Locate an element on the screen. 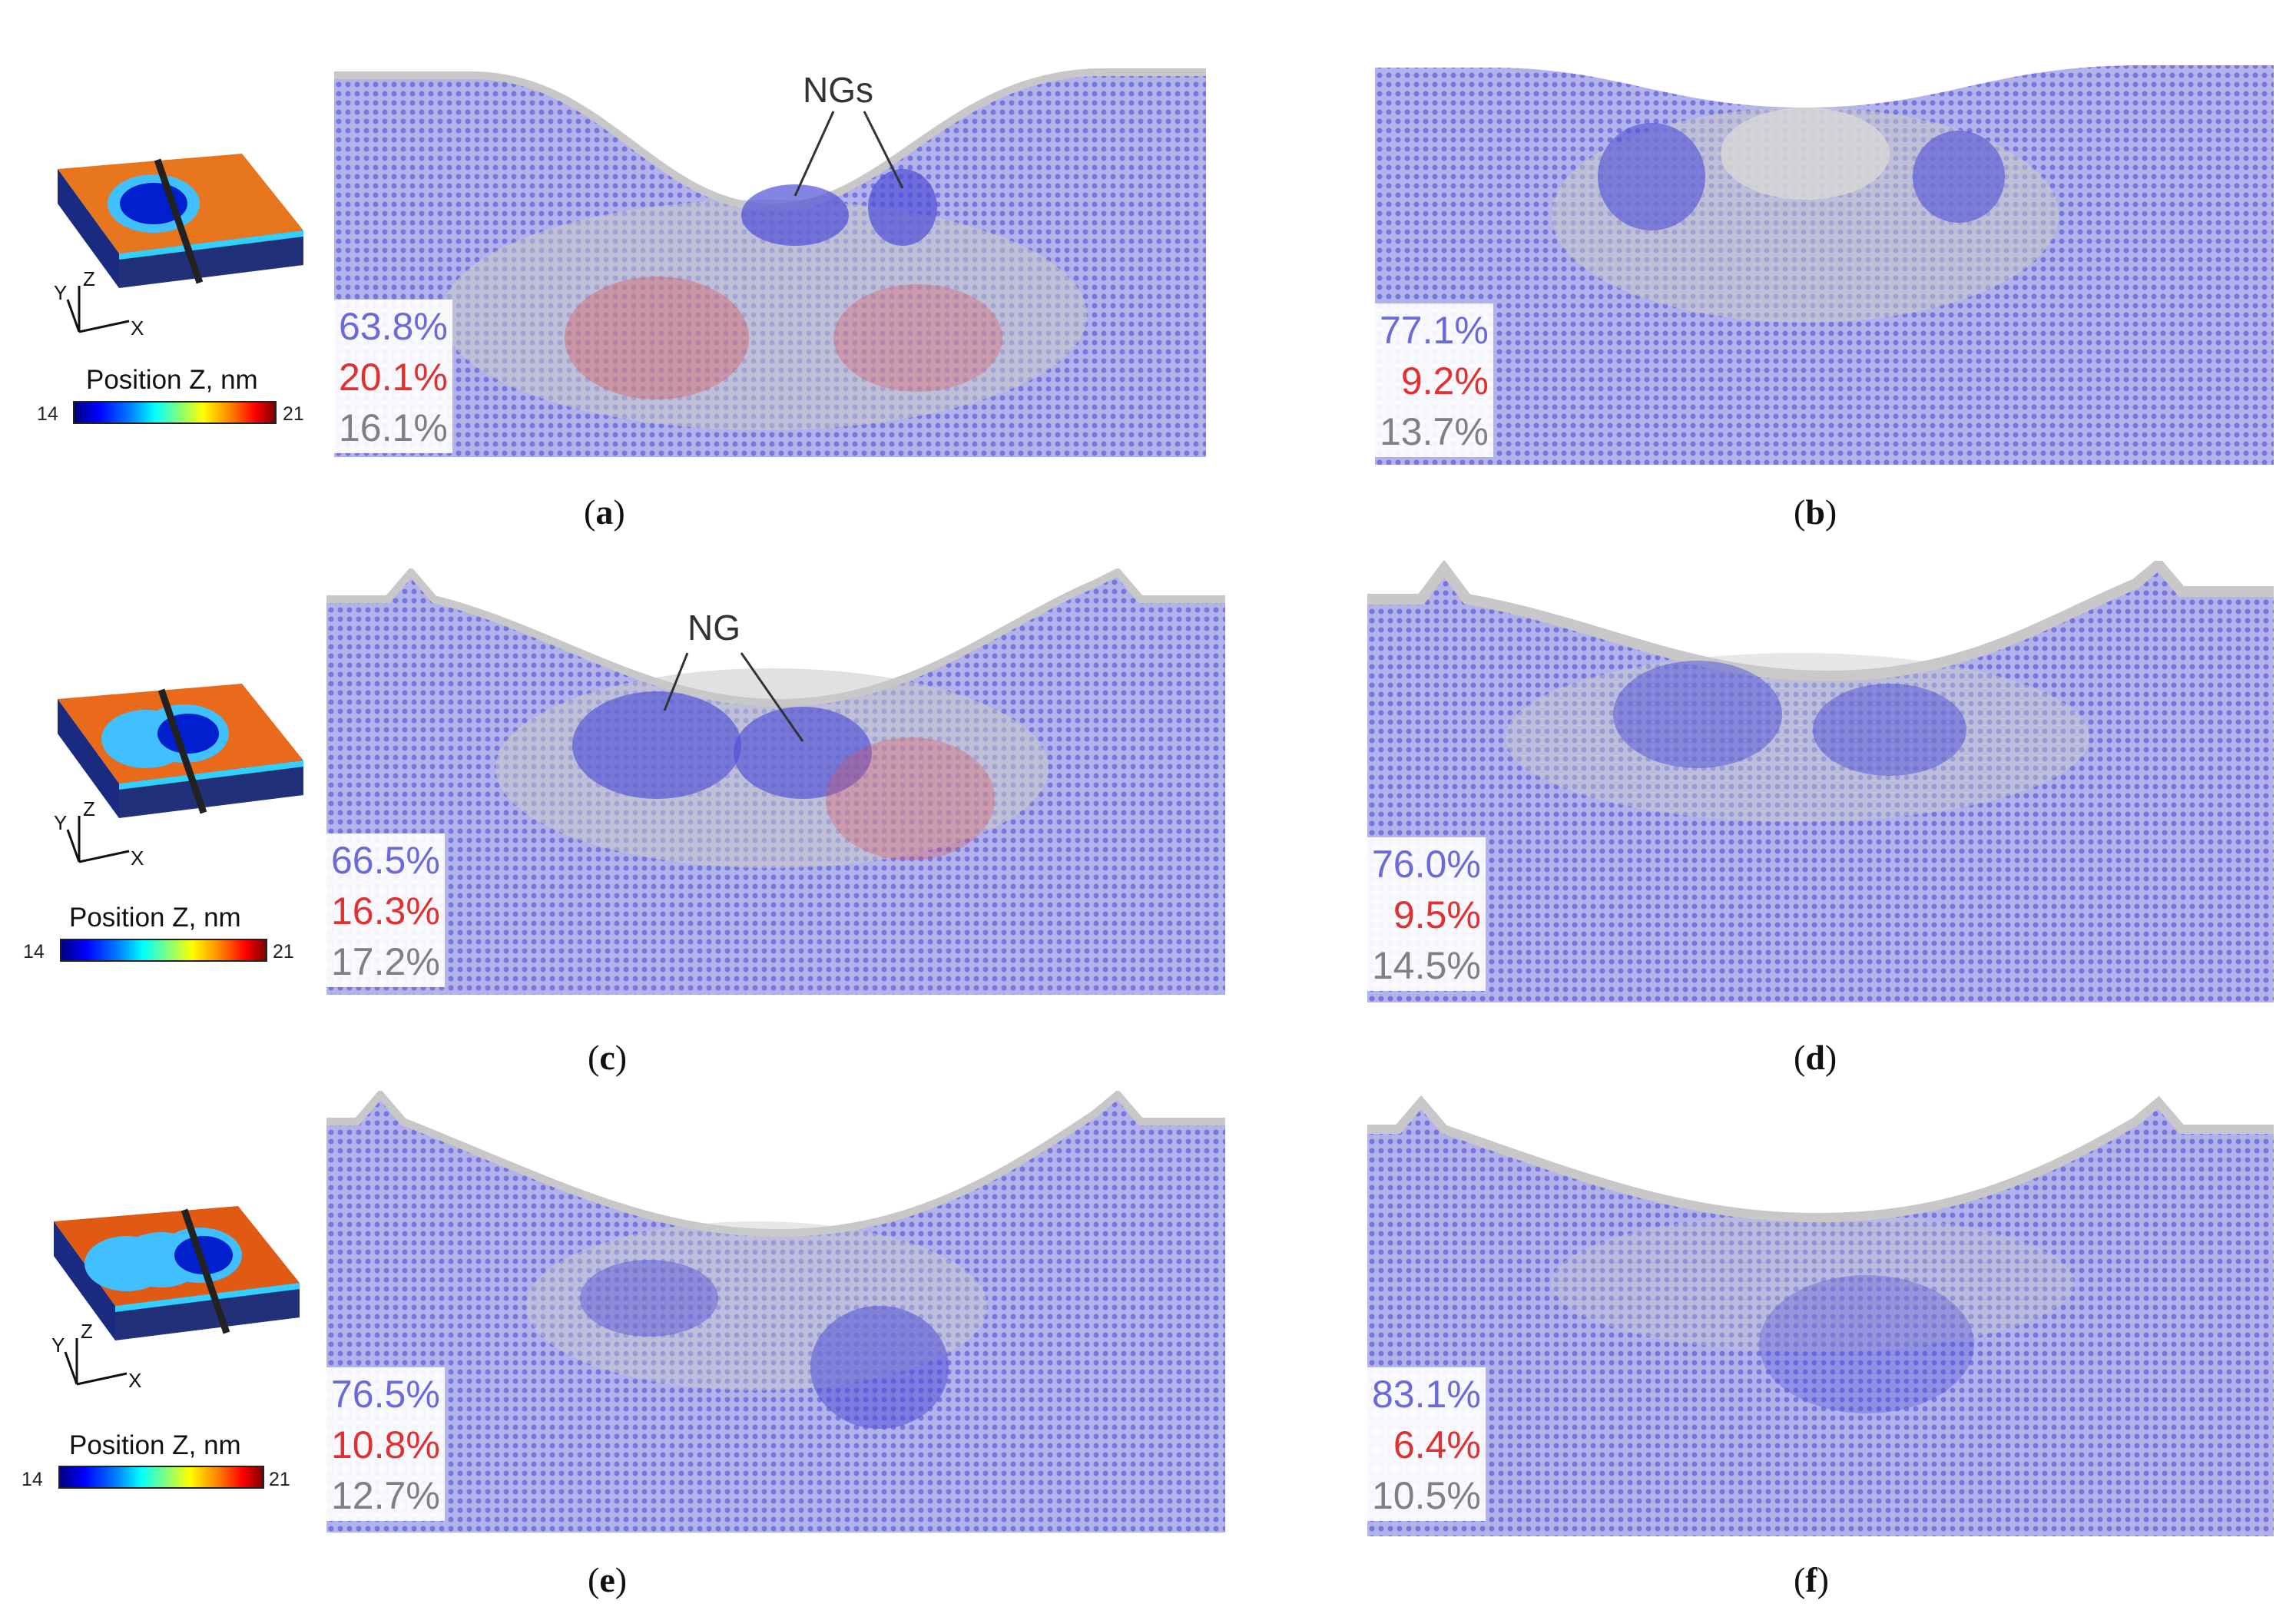 The height and width of the screenshot is (1617, 2296). annotation-a: NGs is located at coordinates (838, 90).